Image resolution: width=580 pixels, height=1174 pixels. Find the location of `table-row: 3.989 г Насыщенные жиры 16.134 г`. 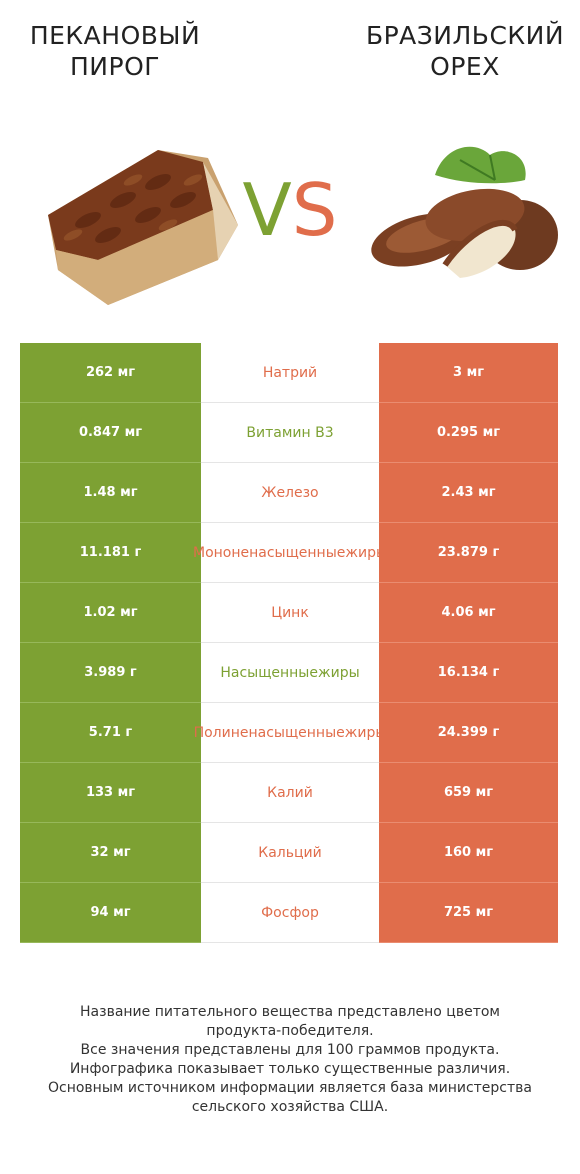

table-row: 3.989 г Насыщенные жиры 16.134 г is located at coordinates (289, 673).